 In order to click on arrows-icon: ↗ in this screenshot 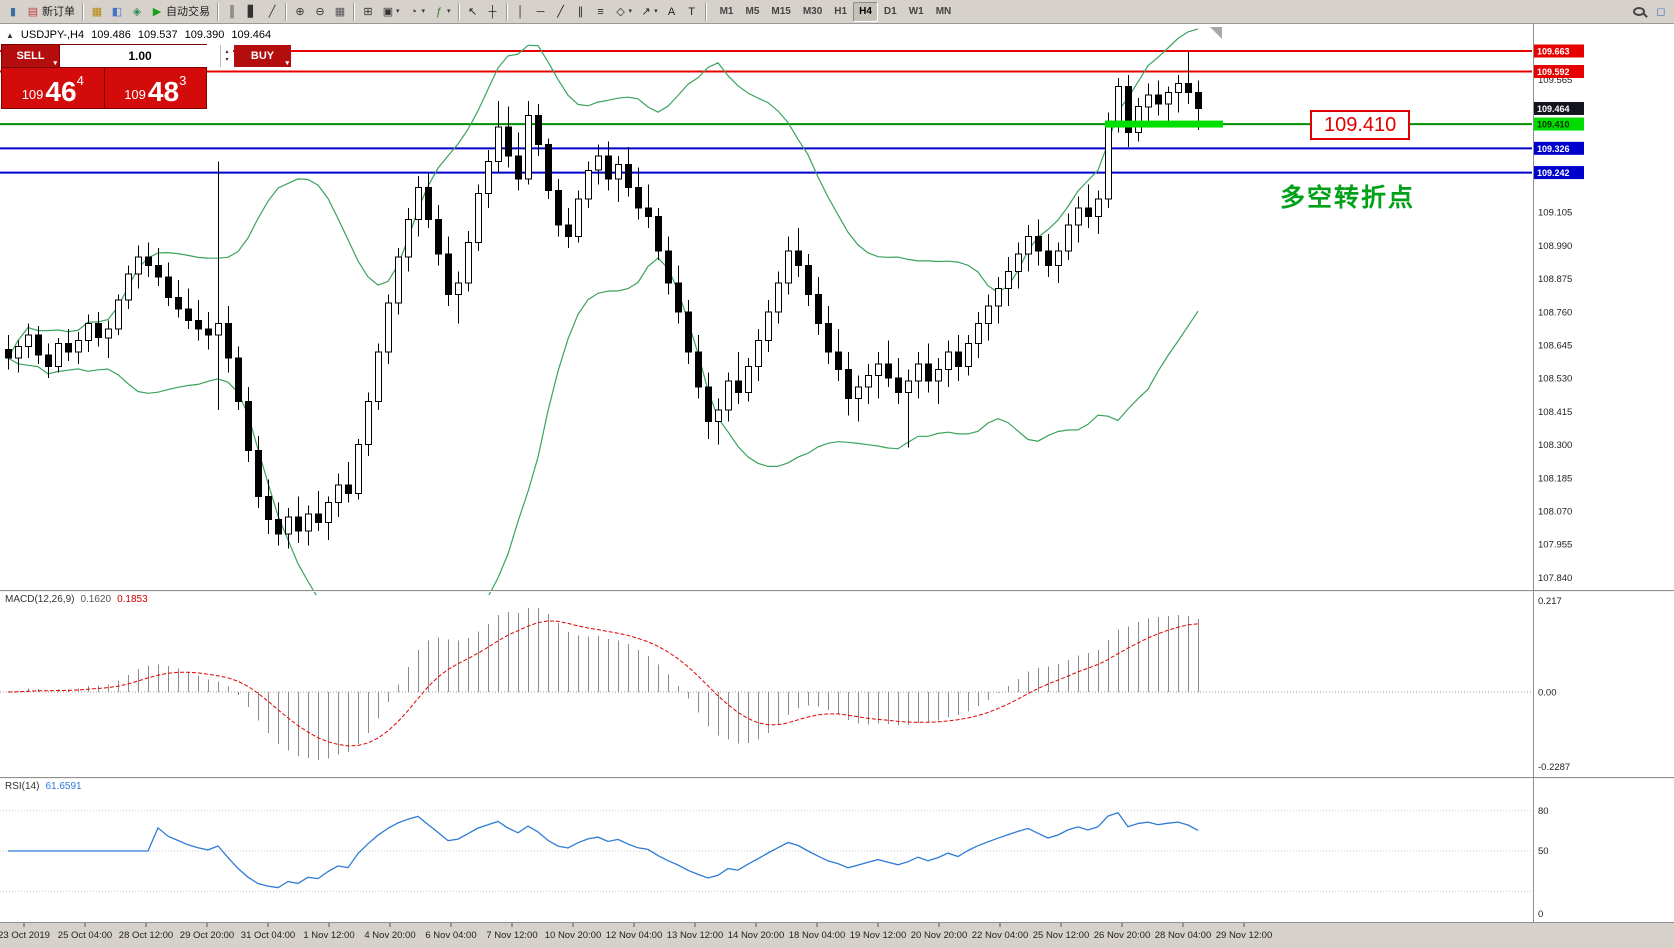, I will do `click(646, 11)`.